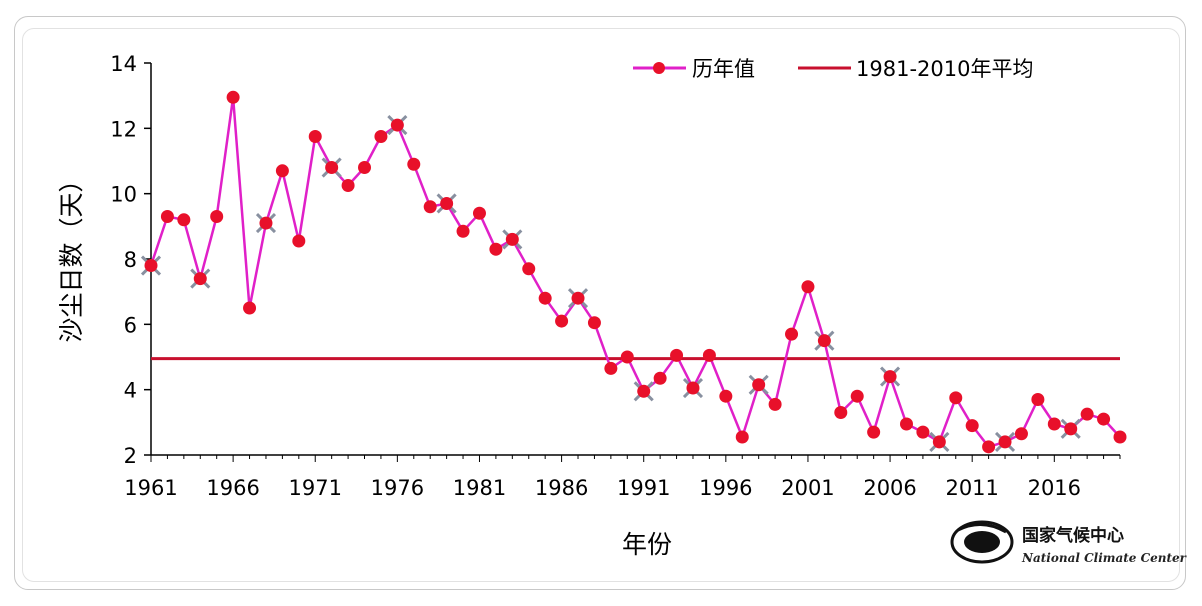  What do you see at coordinates (725, 488) in the screenshot?
I see `x-tick-label: 1996` at bounding box center [725, 488].